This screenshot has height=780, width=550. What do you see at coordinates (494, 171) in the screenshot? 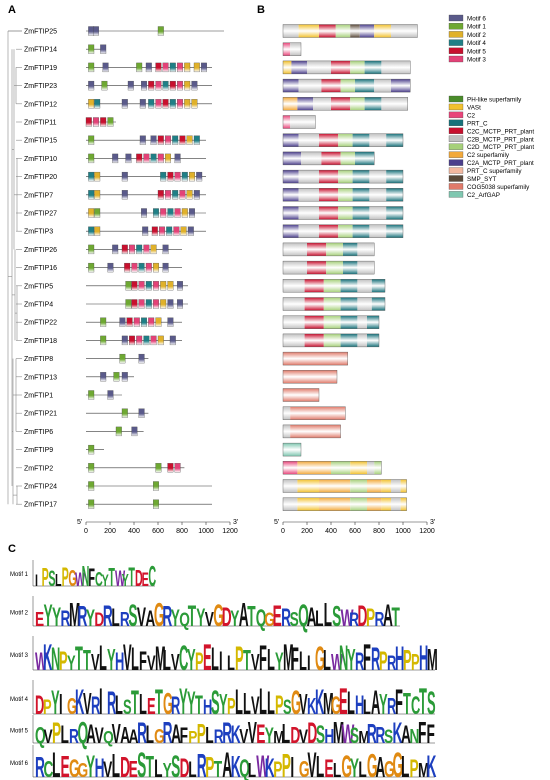
I see `legend-label: PRT_C superfamily` at bounding box center [494, 171].